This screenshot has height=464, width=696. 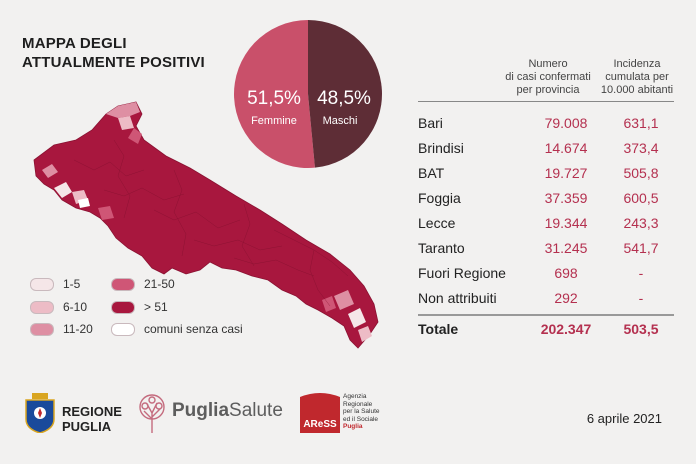 I want to click on row-incidence: 600,5, so click(x=641, y=198).